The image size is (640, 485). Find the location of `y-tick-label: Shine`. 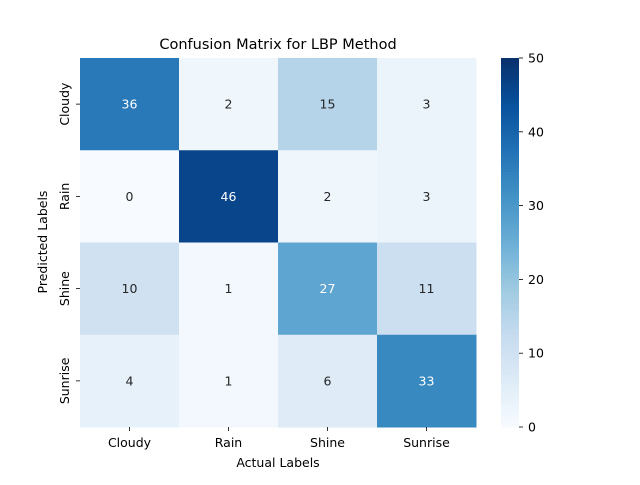

y-tick-label: Shine is located at coordinates (64, 288).